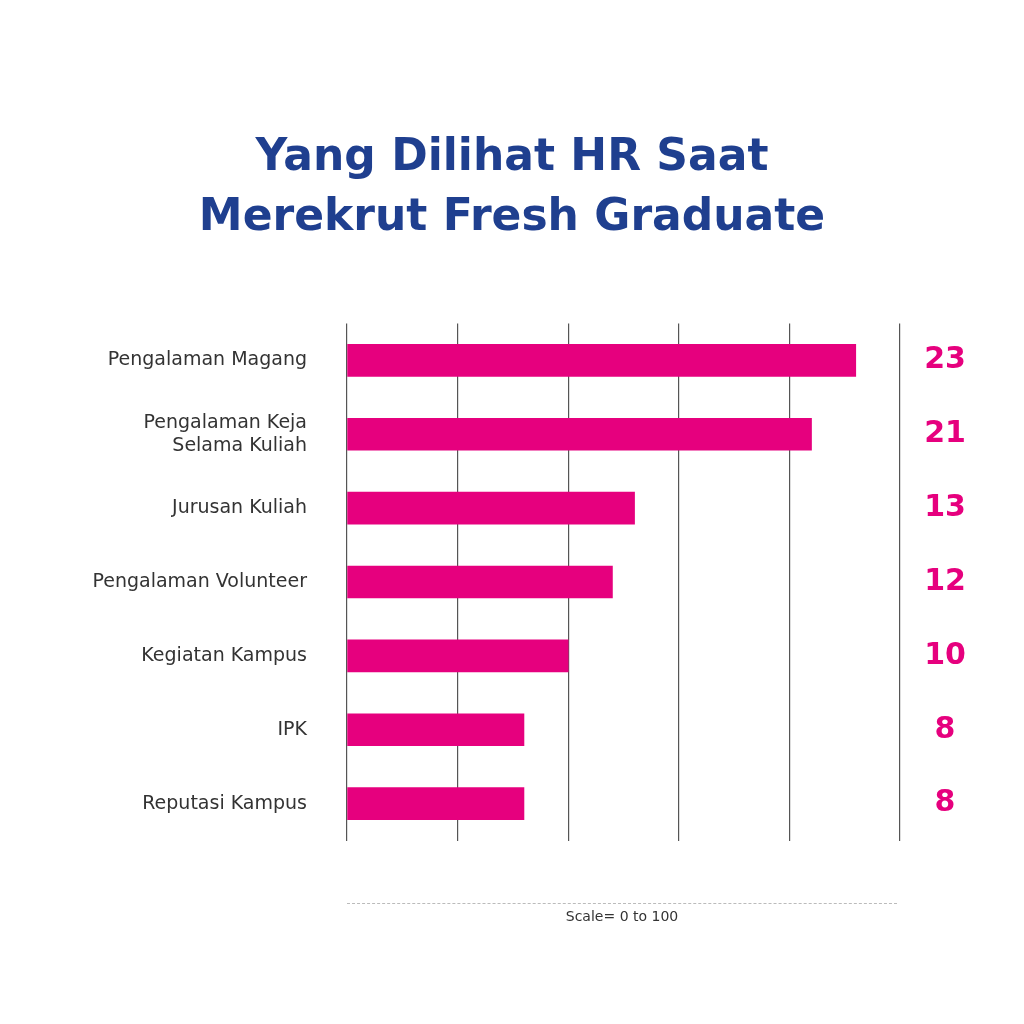  Describe the element at coordinates (239, 506) in the screenshot. I see `y-tick-label: Jurusan Kuliah` at that location.